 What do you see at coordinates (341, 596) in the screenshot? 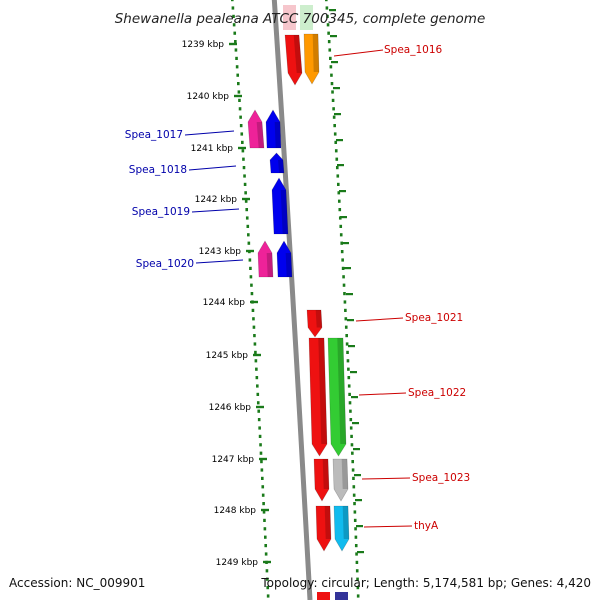
I see `cutoff-feature-navy` at bounding box center [341, 596].